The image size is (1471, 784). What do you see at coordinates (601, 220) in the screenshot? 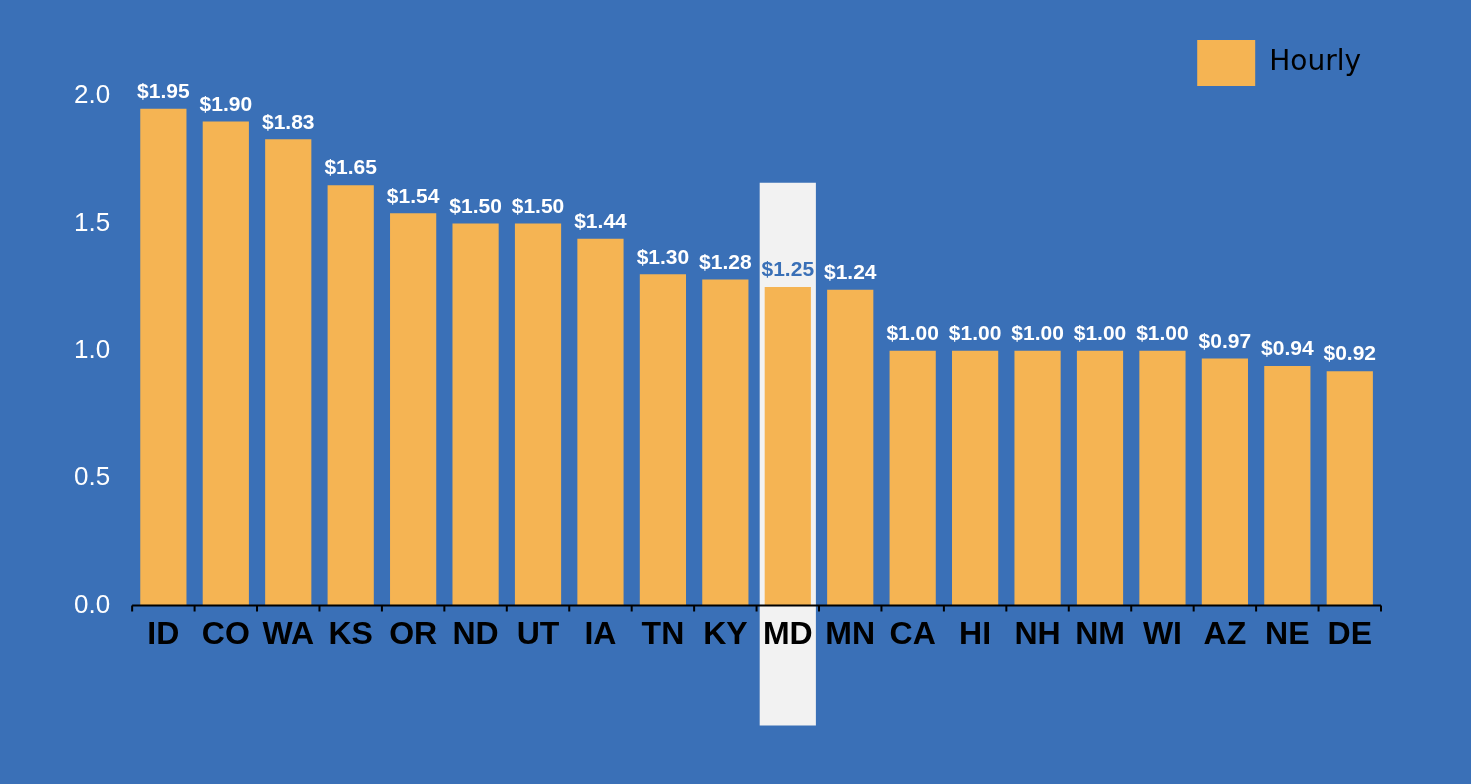
I see `data-label: $1.44` at bounding box center [601, 220].